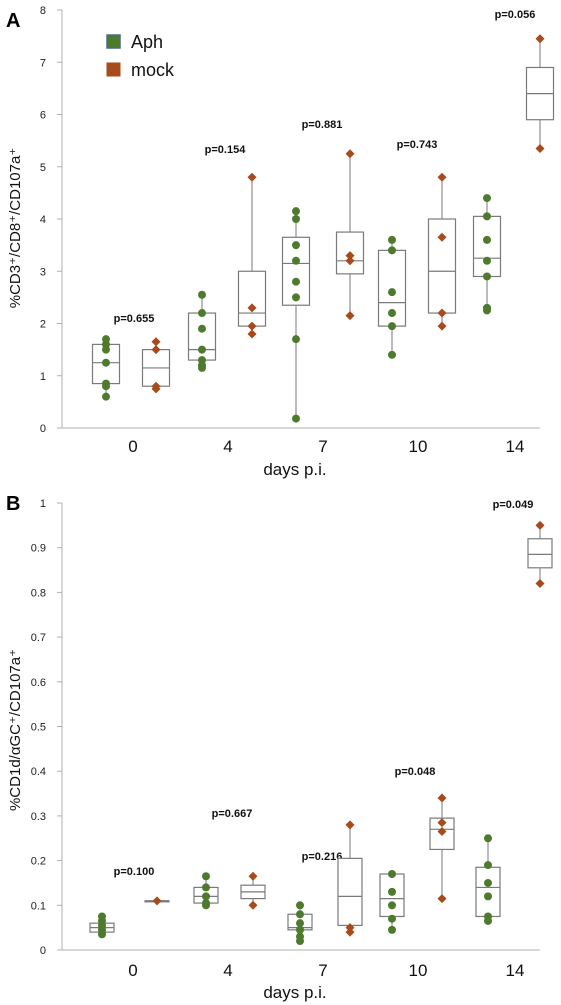 The width and height of the screenshot is (561, 1005). I want to click on panel-a-x-tick-label: 0, so click(132, 446).